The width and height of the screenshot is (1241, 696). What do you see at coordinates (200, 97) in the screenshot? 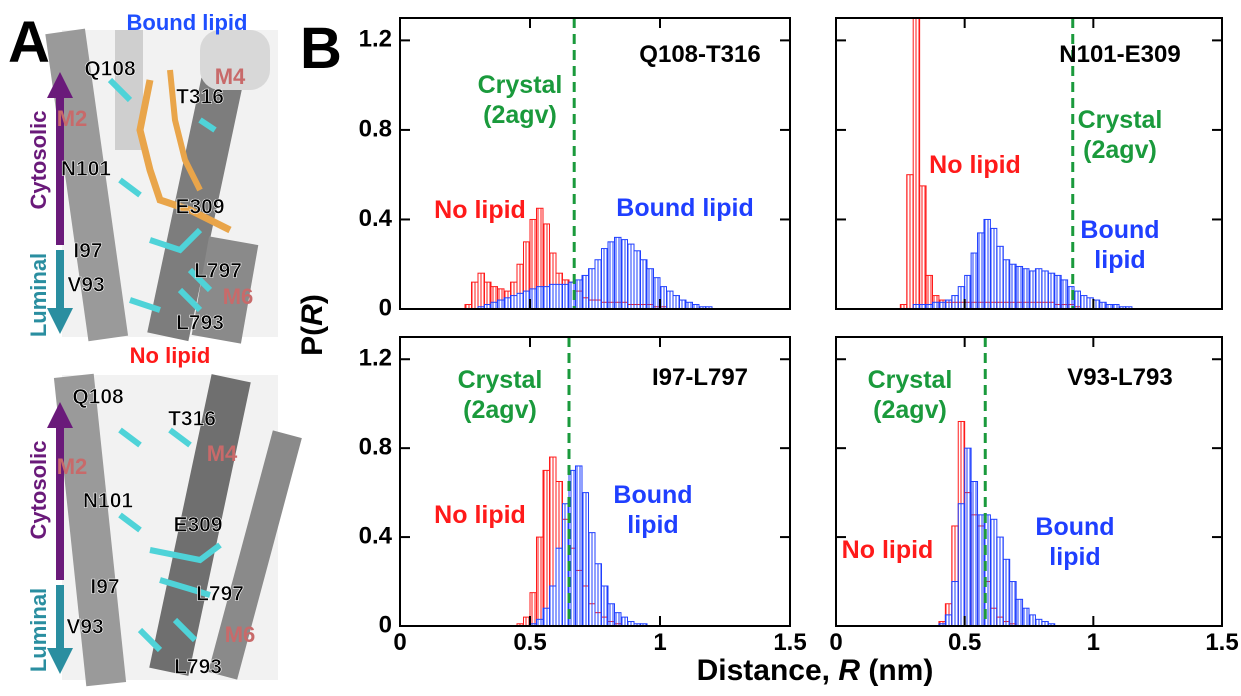
I see `residue-label: T316` at bounding box center [200, 97].